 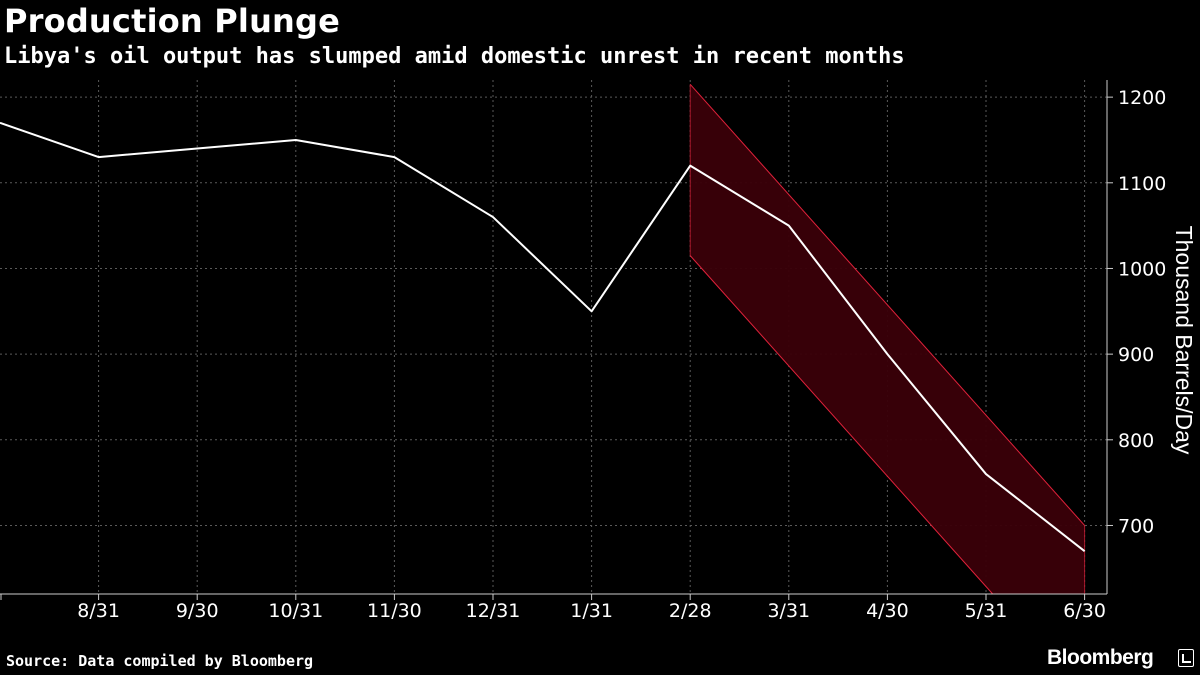 What do you see at coordinates (493, 611) in the screenshot?
I see `x-tick-label: 12/31` at bounding box center [493, 611].